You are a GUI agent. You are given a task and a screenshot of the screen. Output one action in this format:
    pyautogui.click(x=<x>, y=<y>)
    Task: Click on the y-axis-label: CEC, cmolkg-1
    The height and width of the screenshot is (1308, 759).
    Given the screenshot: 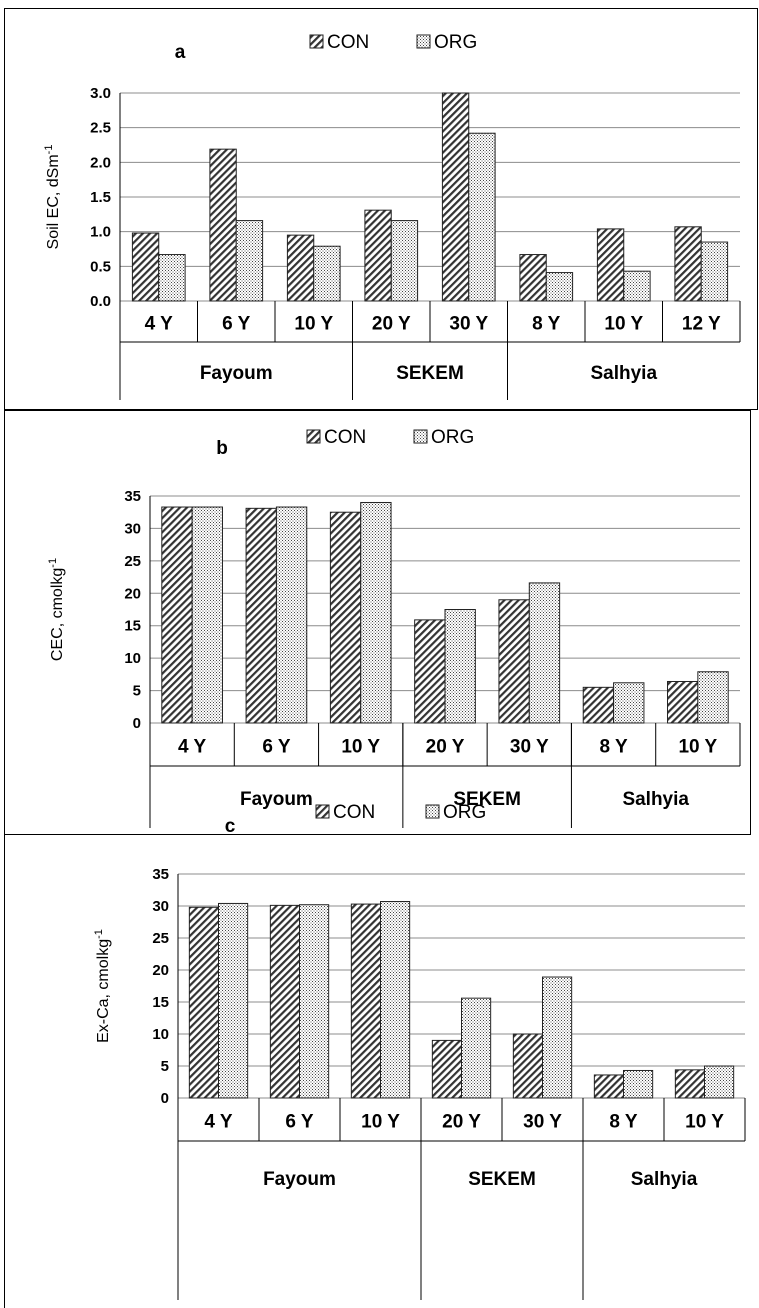 What is the action you would take?
    pyautogui.click(x=56, y=609)
    